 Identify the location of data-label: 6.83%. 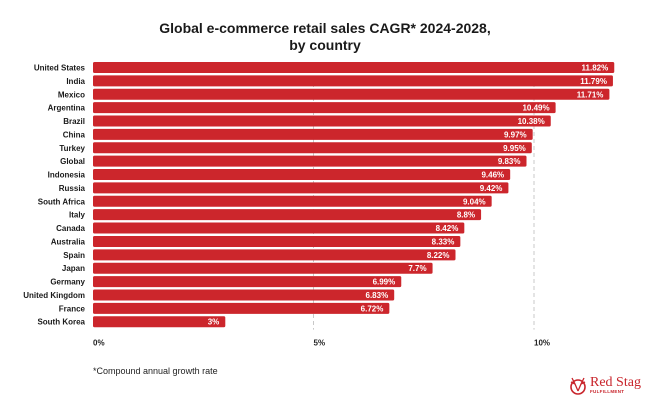
(377, 295).